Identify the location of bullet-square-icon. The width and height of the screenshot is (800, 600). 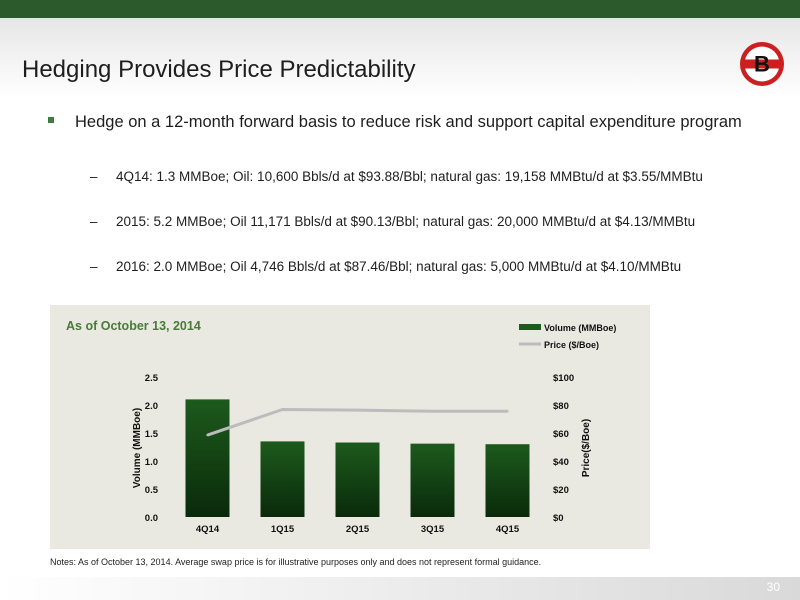
(51, 120).